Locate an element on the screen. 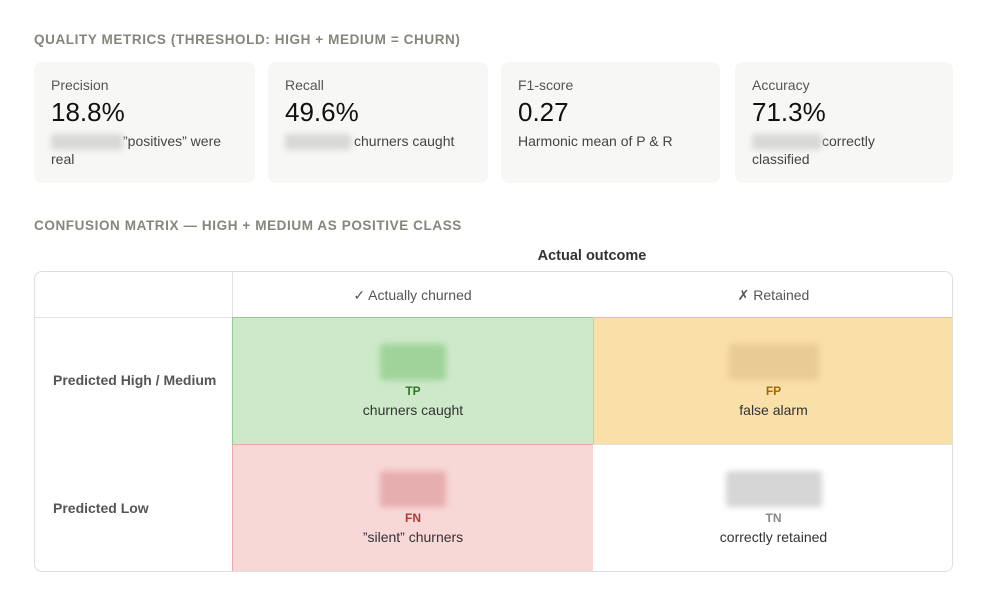 The height and width of the screenshot is (590, 984). column-header: ✓ Actually churned is located at coordinates (412, 295).